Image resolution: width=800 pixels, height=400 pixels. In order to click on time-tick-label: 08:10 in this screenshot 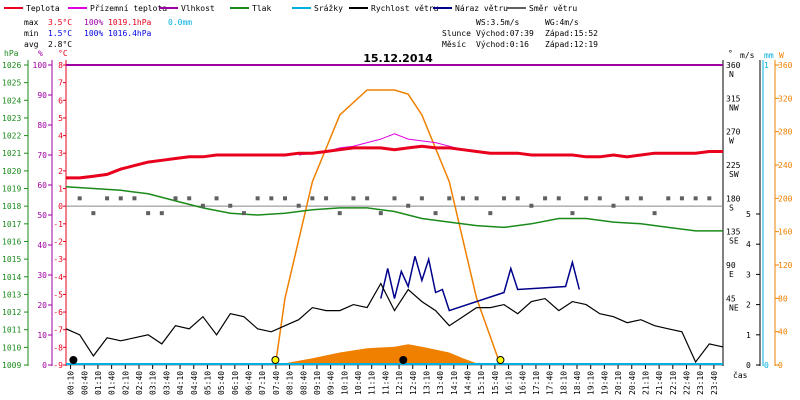, I will do `click(290, 383)`.